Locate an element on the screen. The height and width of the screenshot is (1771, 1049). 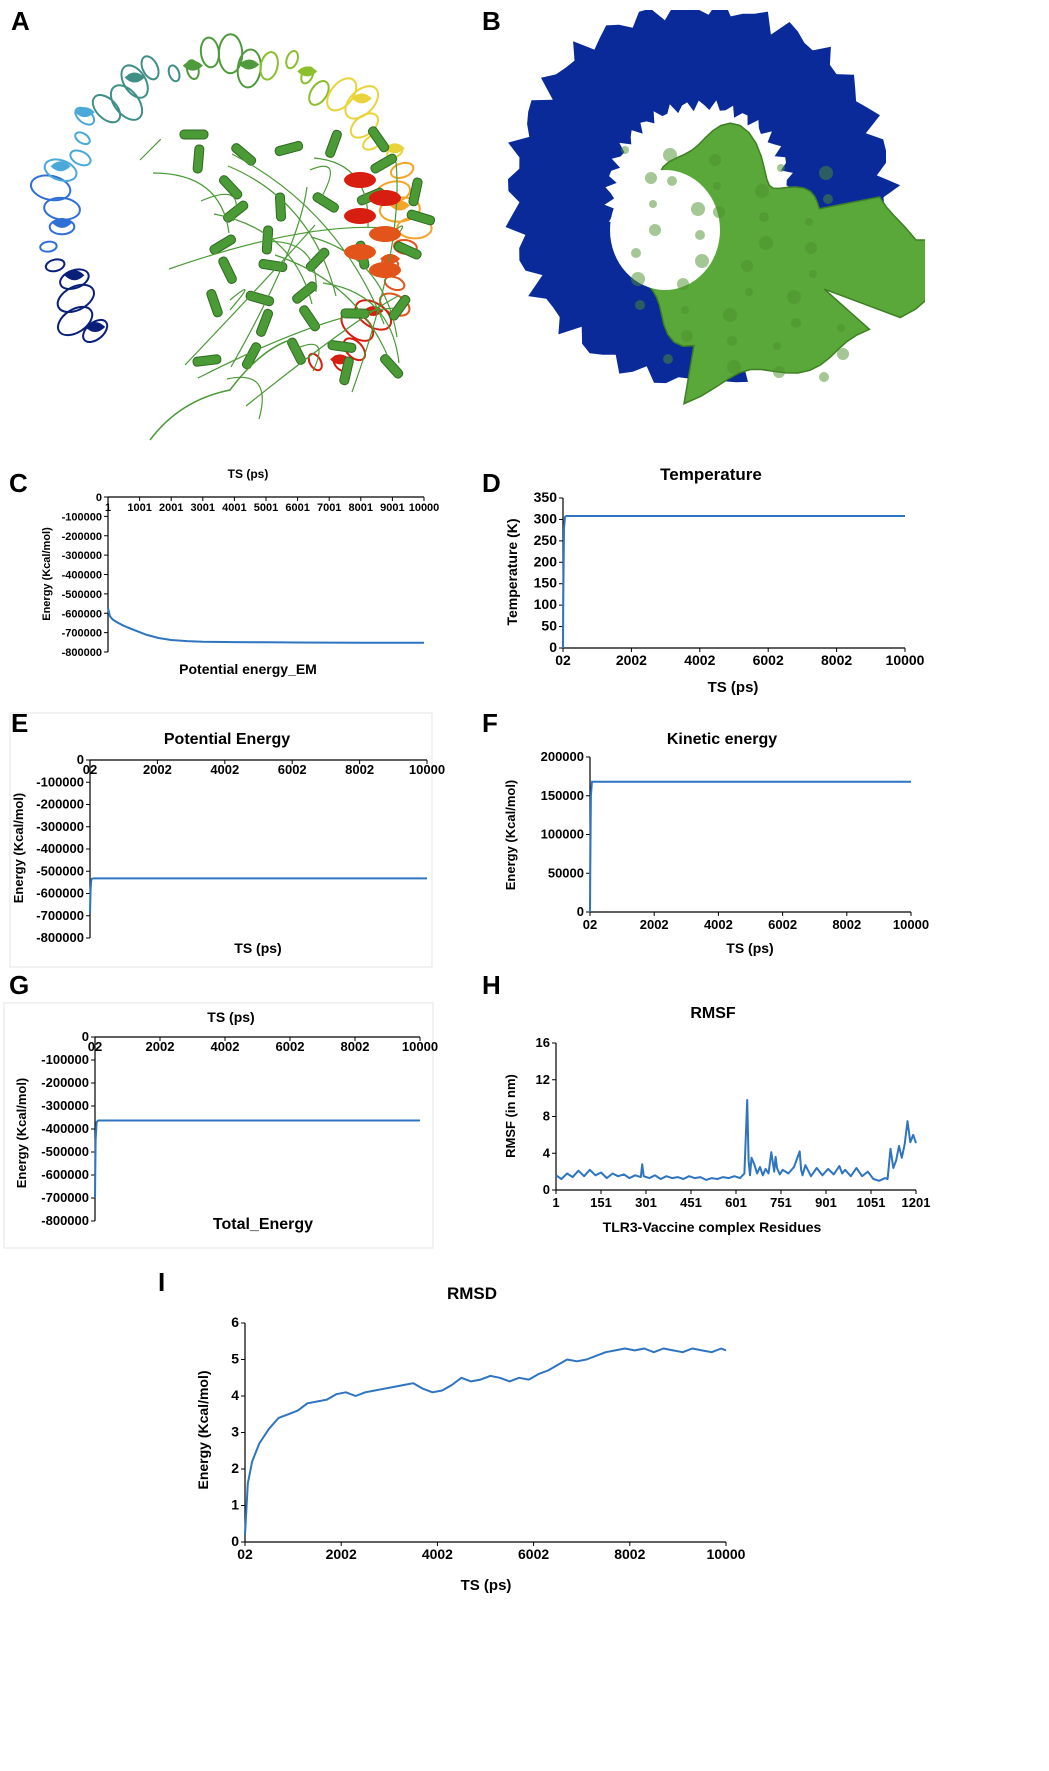
x-tick-label: 4002 is located at coordinates (224, 769).